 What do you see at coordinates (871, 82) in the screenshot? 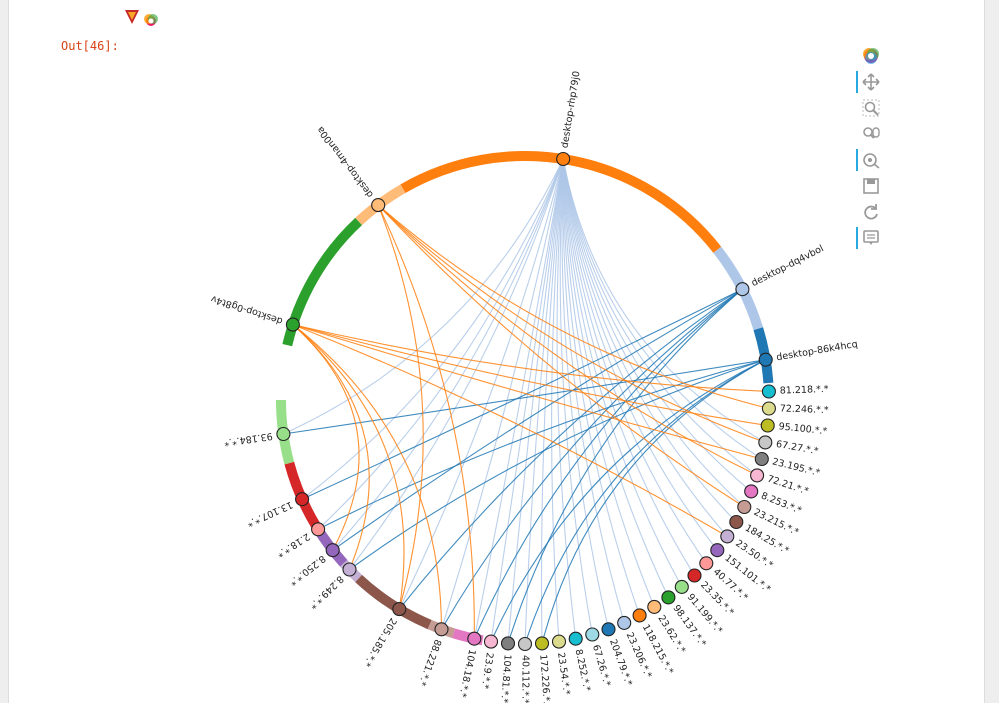
I see `pan-tool` at bounding box center [871, 82].